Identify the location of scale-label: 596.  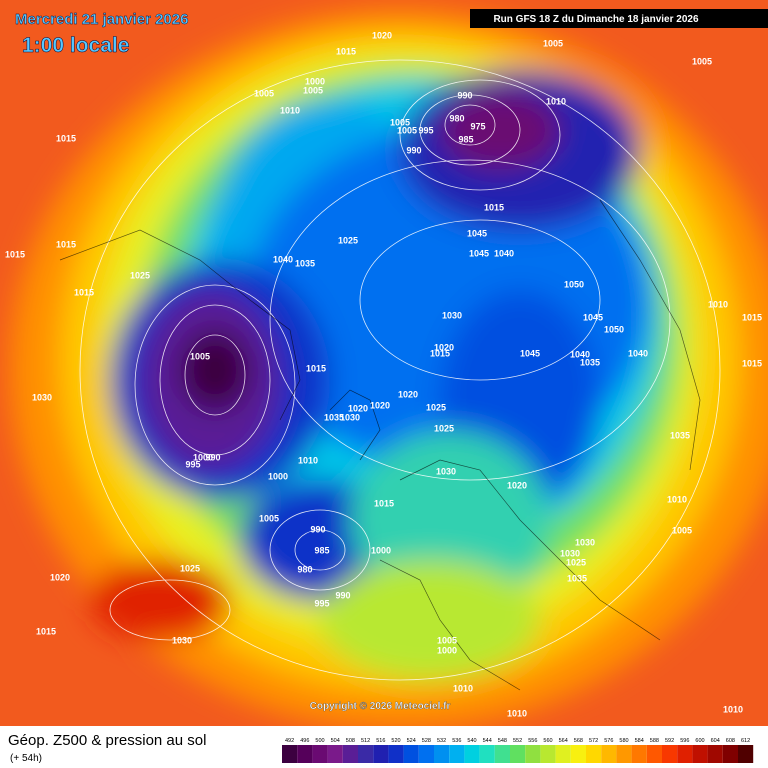
(684, 741).